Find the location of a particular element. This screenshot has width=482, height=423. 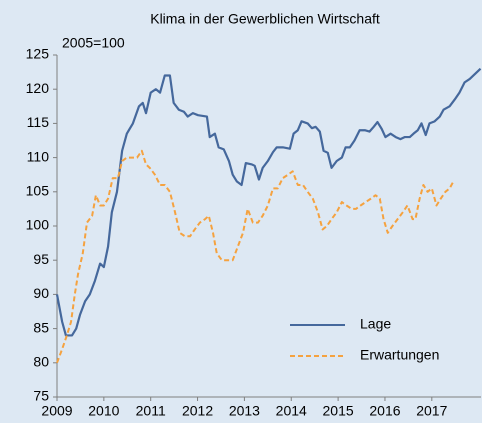

legend-label: Erwartungen is located at coordinates (399, 355).